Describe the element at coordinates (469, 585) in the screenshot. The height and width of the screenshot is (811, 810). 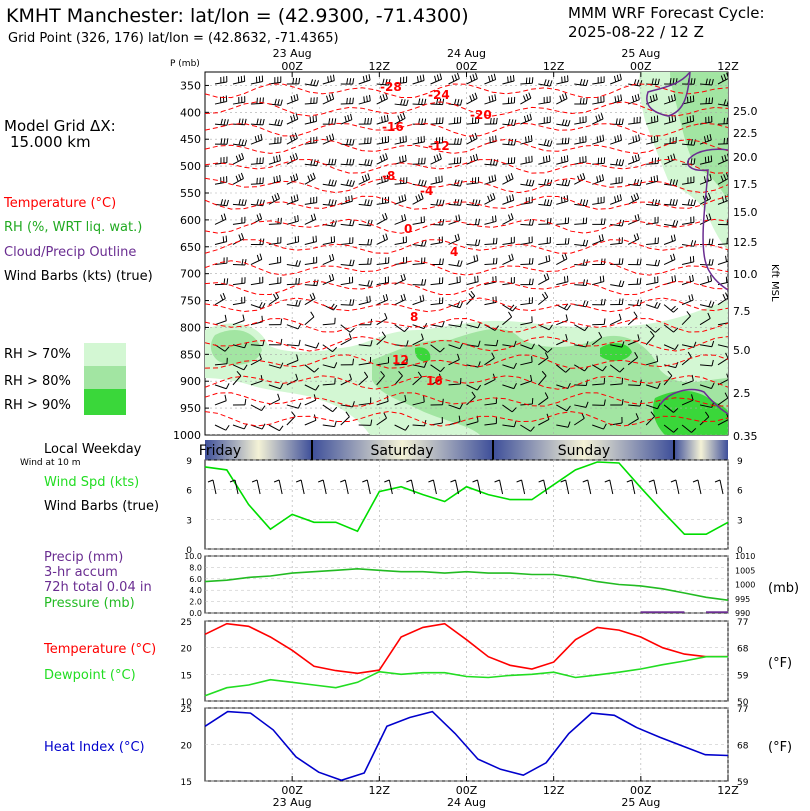
I see `precip-pressure-panel: 0.0 2.0 4.0 6.0 8.0 10.0 990 995 1000 1005 1010` at that location.